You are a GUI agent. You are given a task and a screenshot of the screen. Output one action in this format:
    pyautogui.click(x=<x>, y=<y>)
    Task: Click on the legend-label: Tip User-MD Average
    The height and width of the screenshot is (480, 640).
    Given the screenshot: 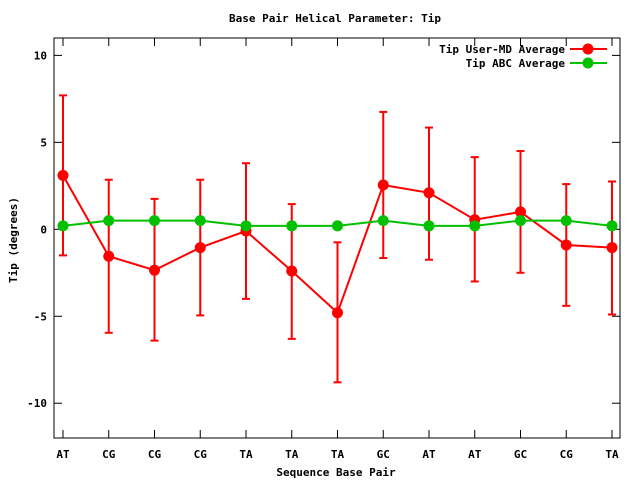 What is the action you would take?
    pyautogui.click(x=502, y=49)
    